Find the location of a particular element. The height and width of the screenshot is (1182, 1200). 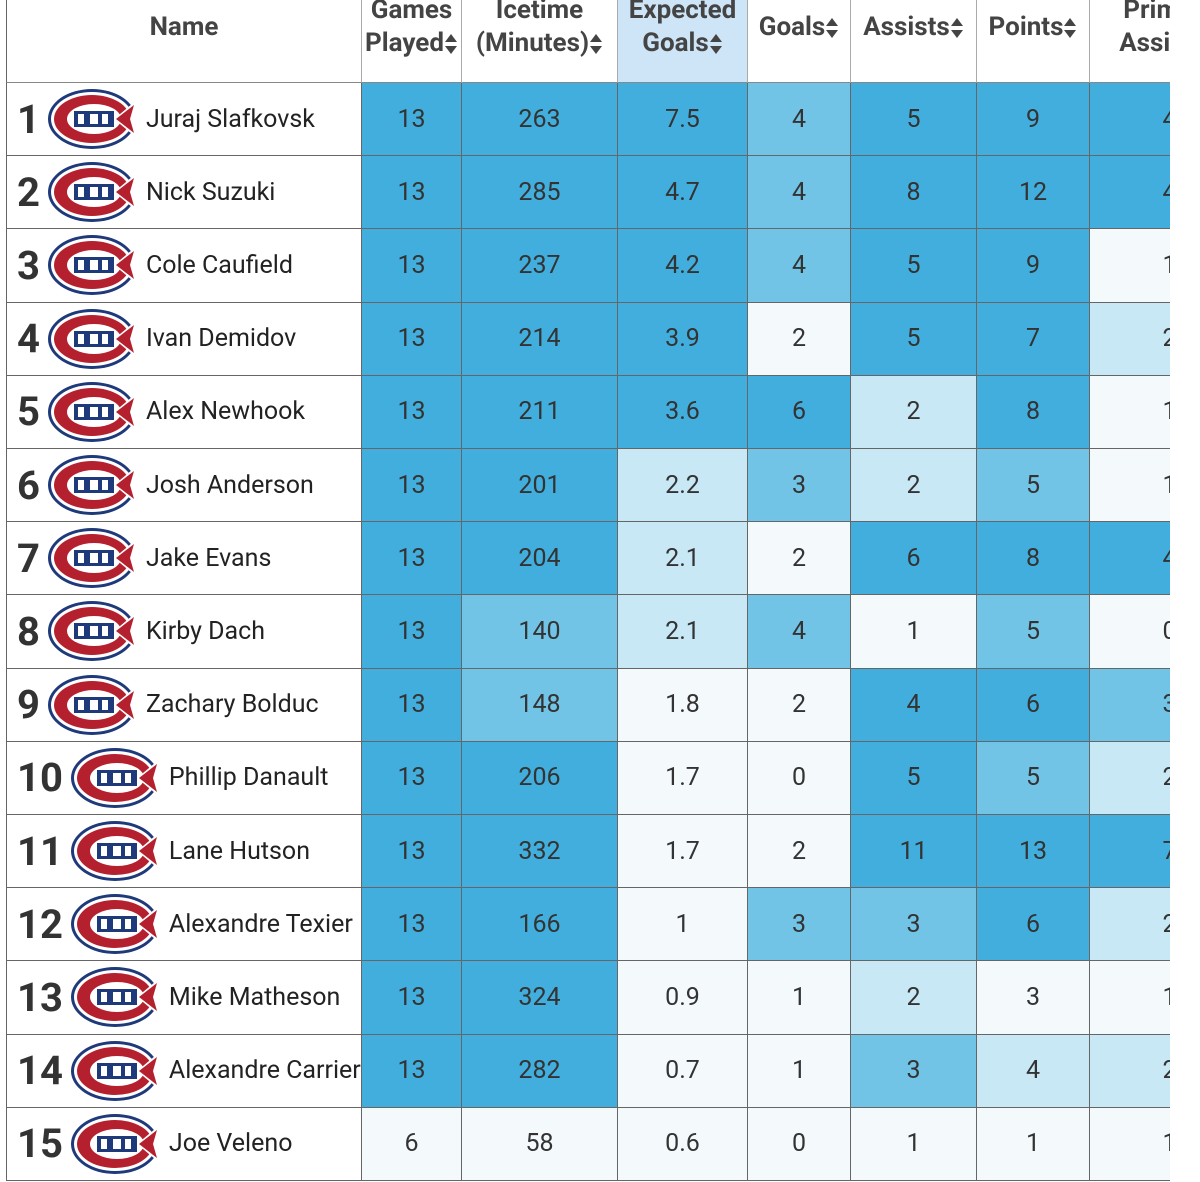

stat-cell: 4.7 is located at coordinates (683, 193).